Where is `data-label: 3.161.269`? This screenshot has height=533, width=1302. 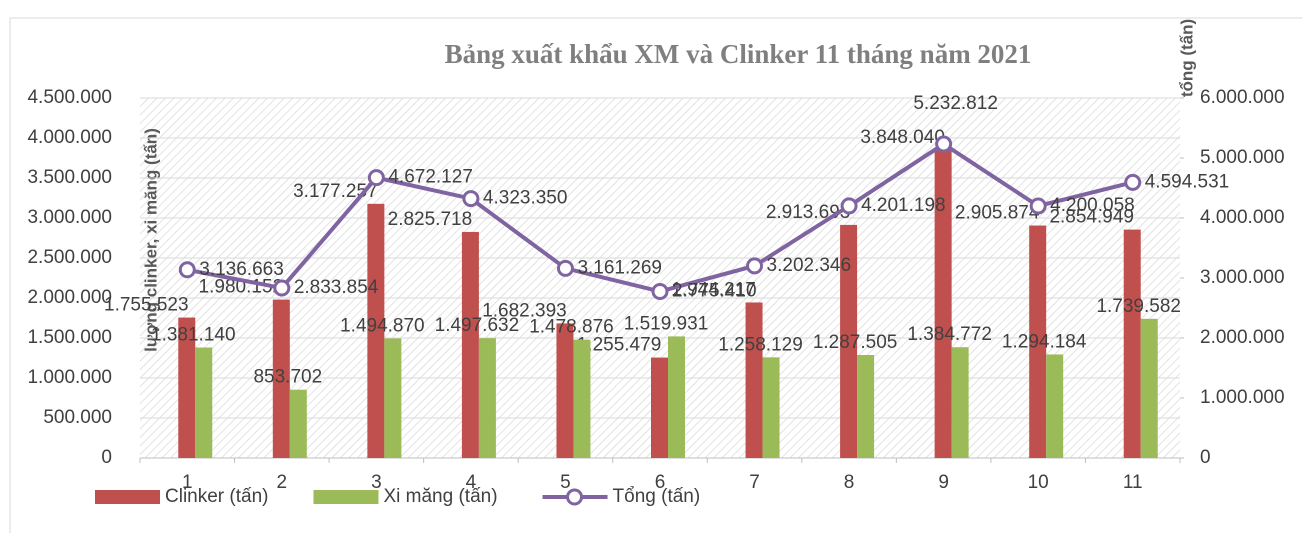
data-label: 3.161.269 is located at coordinates (619, 267).